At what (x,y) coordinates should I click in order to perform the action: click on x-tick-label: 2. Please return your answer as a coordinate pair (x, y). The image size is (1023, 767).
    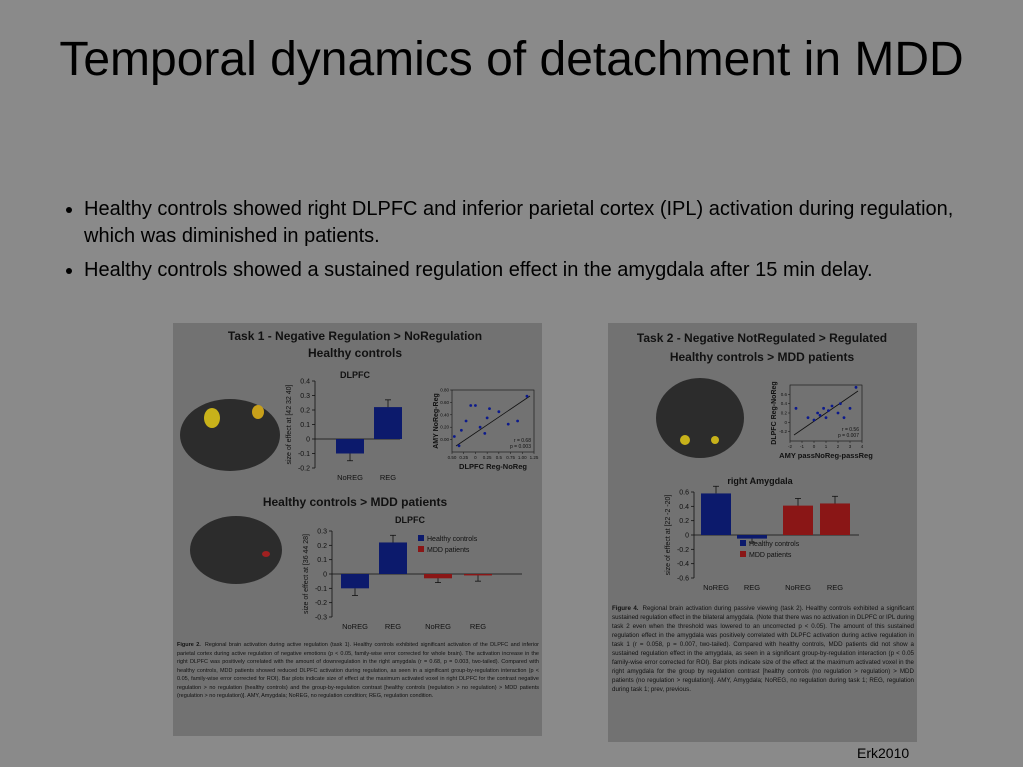
    Looking at the image, I should click on (838, 446).